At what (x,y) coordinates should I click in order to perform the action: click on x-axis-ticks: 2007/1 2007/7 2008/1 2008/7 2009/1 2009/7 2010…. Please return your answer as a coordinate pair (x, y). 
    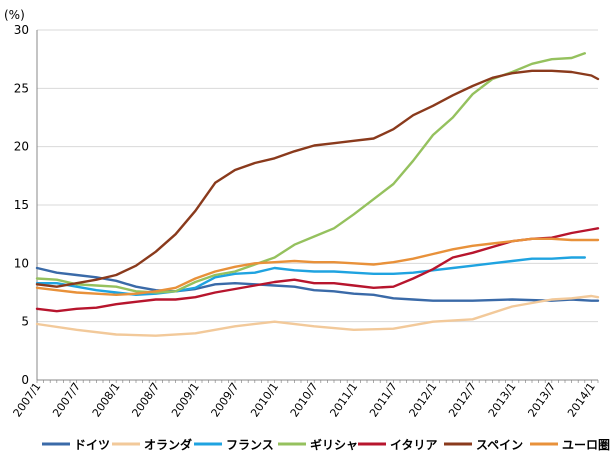
    Looking at the image, I should click on (305, 399).